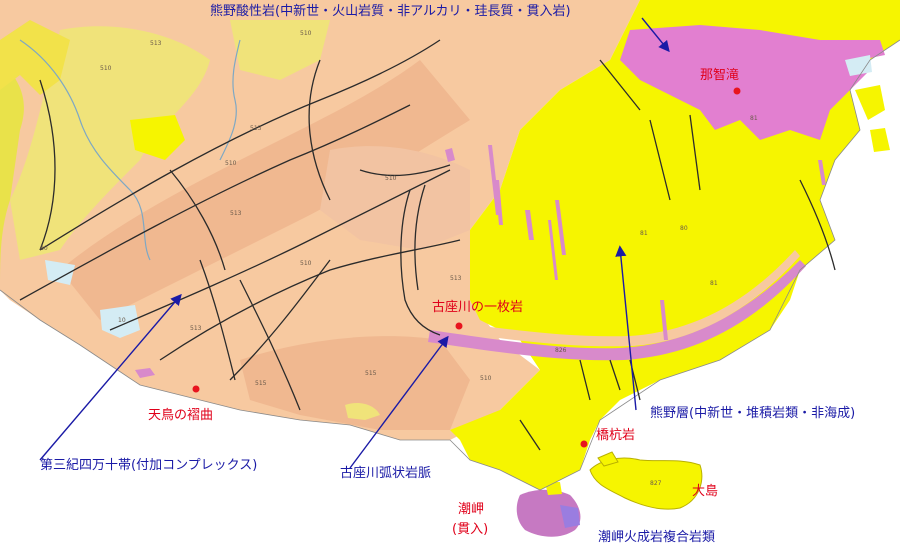 The width and height of the screenshot is (900, 558). What do you see at coordinates (655, 35) in the screenshot?
I see `arrow-kumano-acidic` at bounding box center [655, 35].